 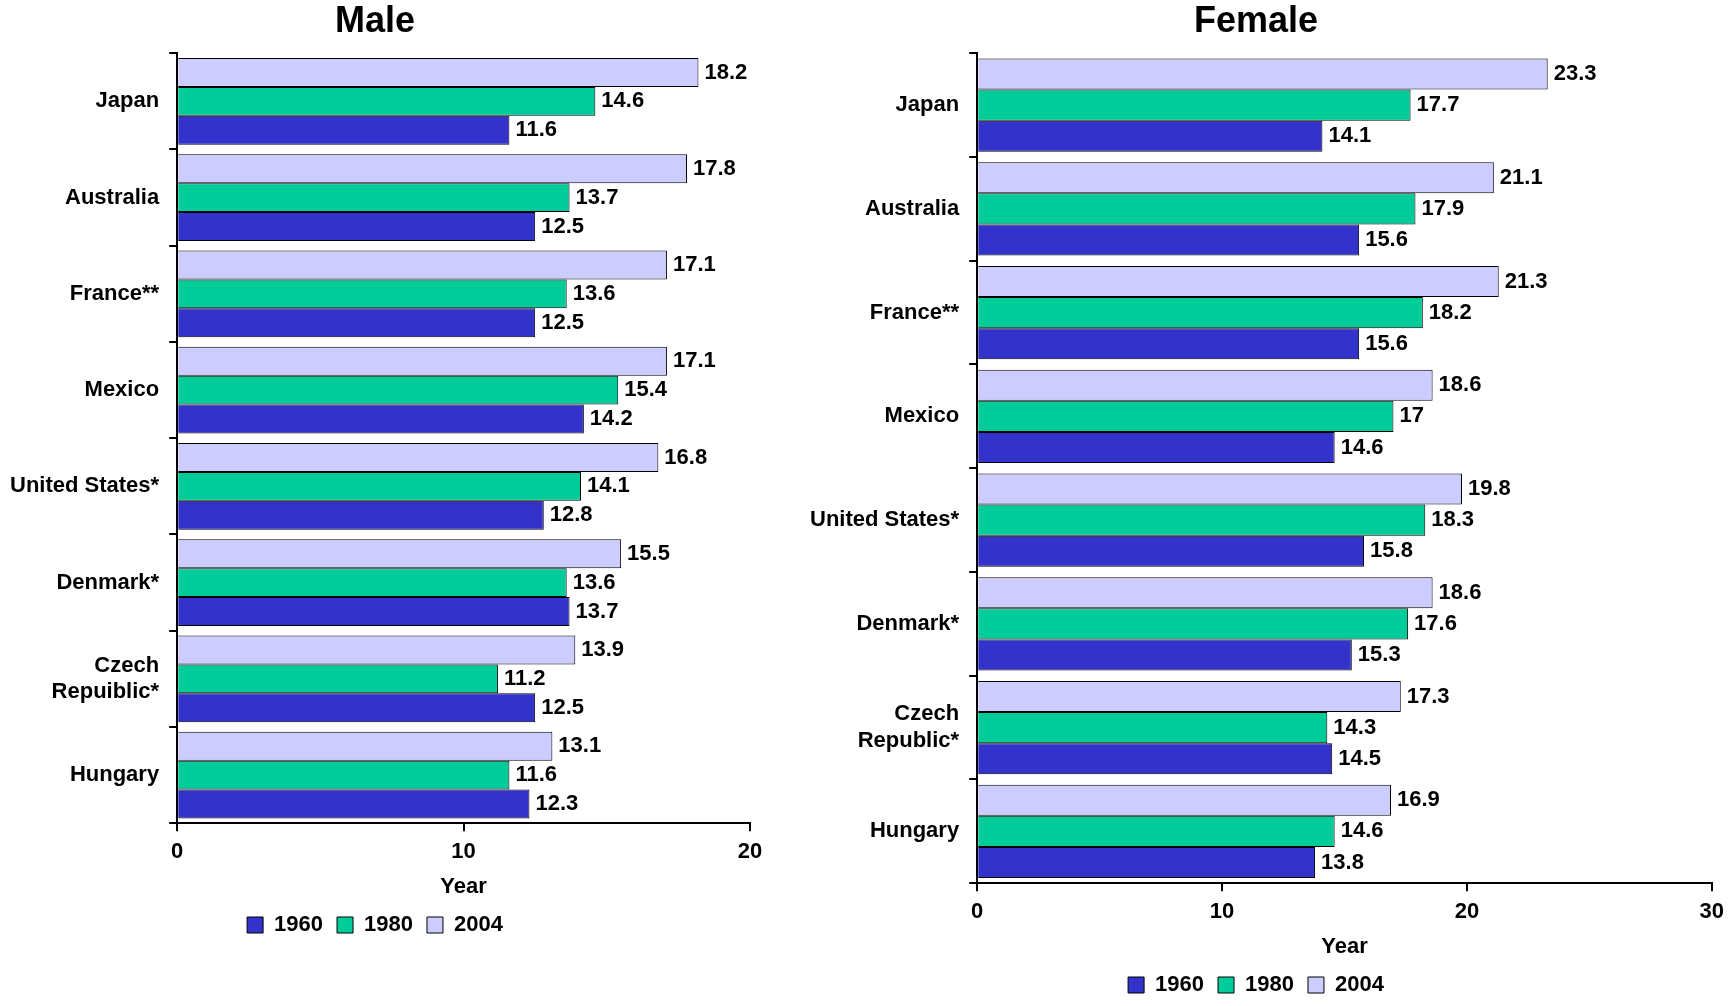 I want to click on data-label: 16.9, so click(x=1418, y=799).